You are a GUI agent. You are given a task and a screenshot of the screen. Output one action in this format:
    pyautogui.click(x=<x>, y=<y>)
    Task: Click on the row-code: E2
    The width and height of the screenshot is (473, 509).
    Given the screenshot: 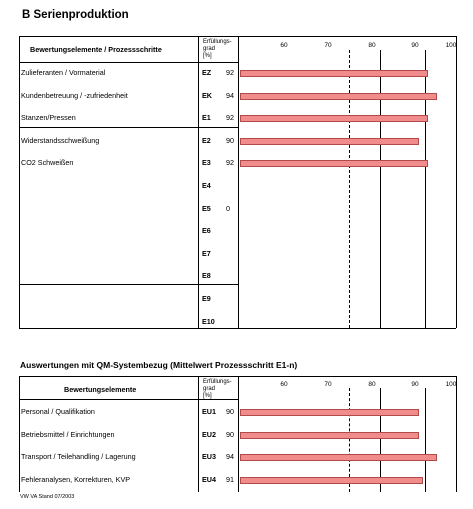 What is the action you would take?
    pyautogui.click(x=206, y=140)
    